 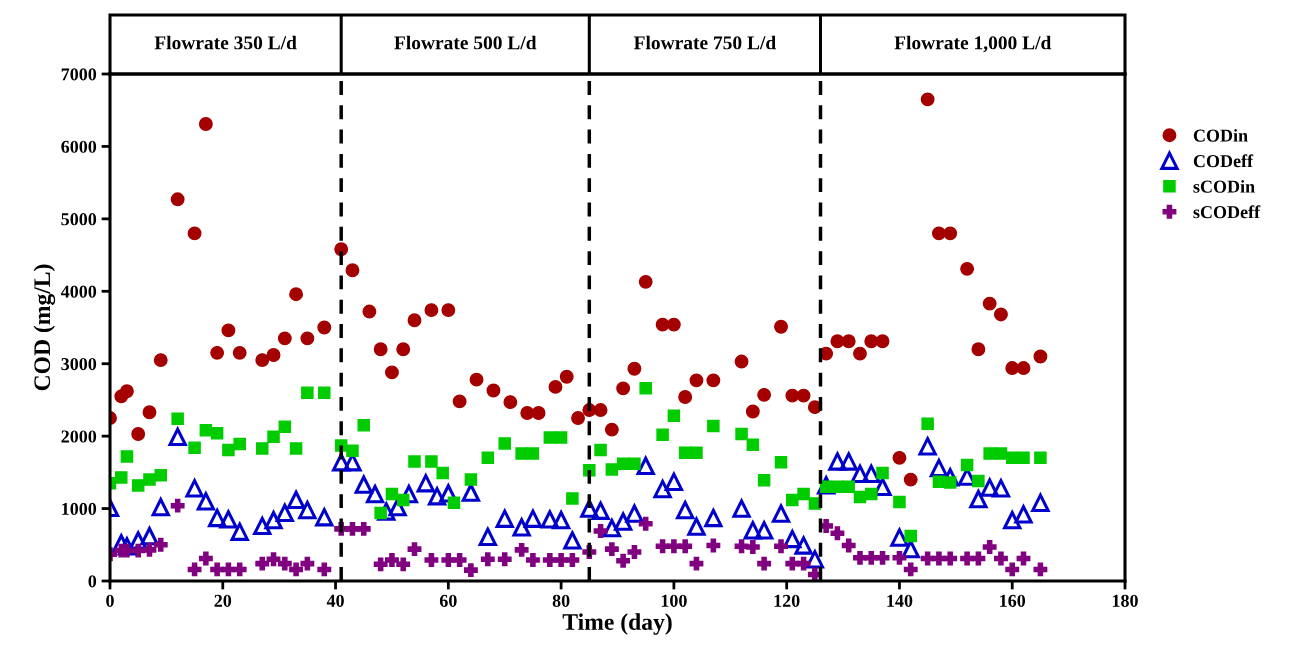 What do you see at coordinates (335, 600) in the screenshot?
I see `x-tick-label: 40` at bounding box center [335, 600].